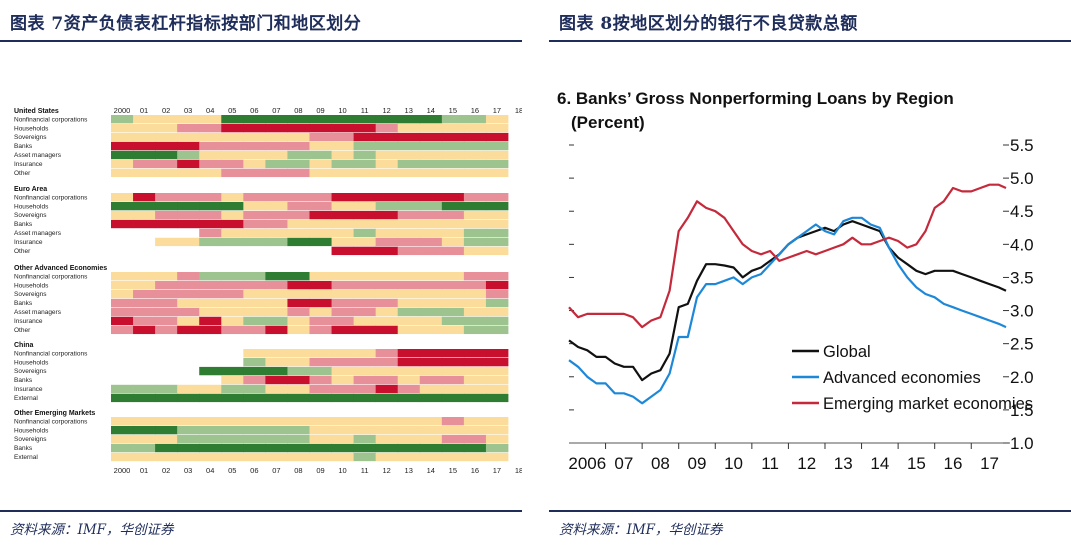 This screenshot has width=1071, height=548. Describe the element at coordinates (28, 164) in the screenshot. I see `heatmap-row-label: Insurance` at that location.